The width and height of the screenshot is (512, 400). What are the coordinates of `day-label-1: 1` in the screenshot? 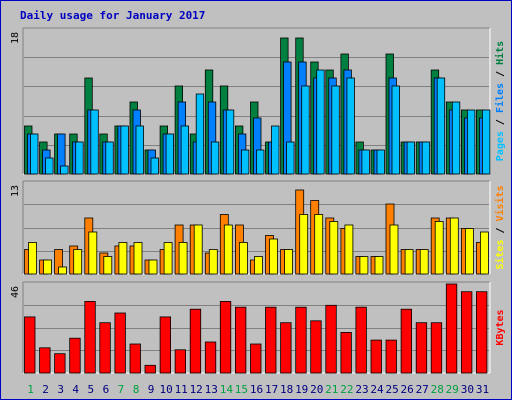 It's located at (30, 389).